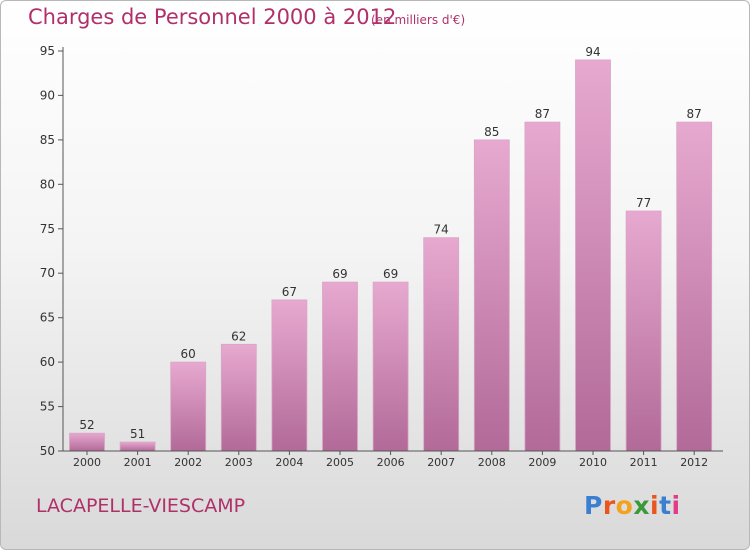 The height and width of the screenshot is (550, 750). What do you see at coordinates (86, 425) in the screenshot?
I see `data-label-2000: 52` at bounding box center [86, 425].